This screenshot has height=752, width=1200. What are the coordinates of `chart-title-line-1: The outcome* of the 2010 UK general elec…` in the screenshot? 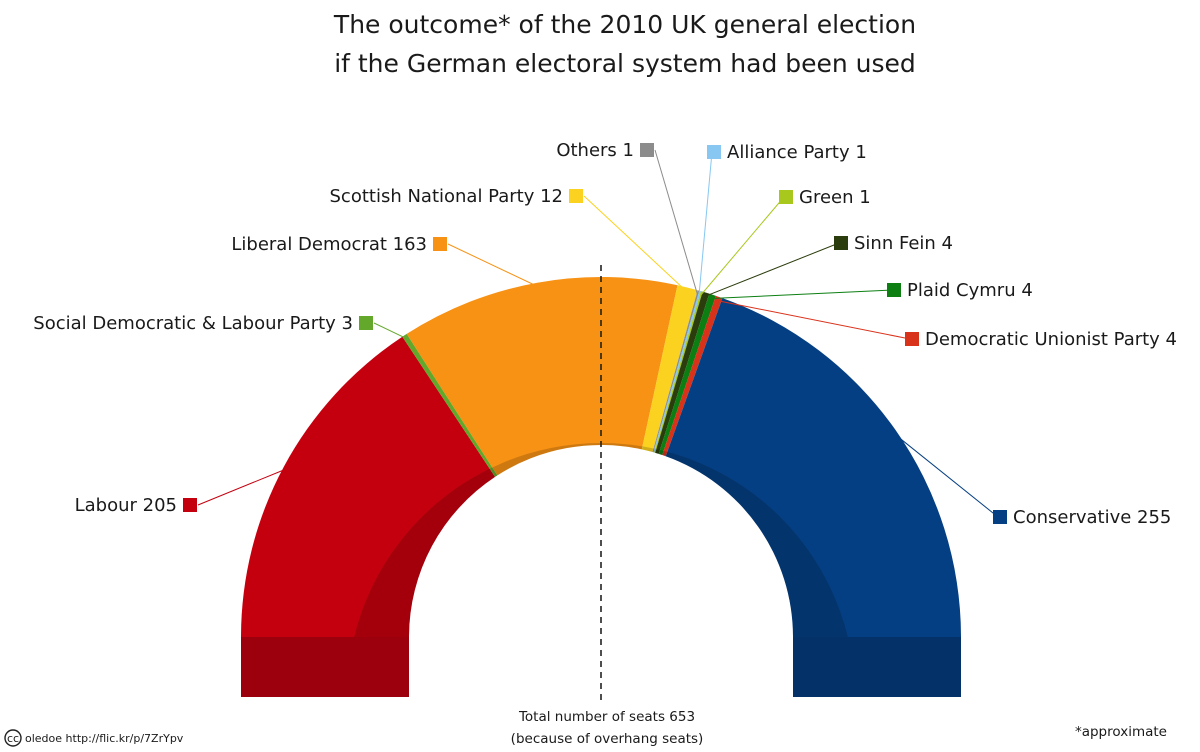 It's located at (624, 24).